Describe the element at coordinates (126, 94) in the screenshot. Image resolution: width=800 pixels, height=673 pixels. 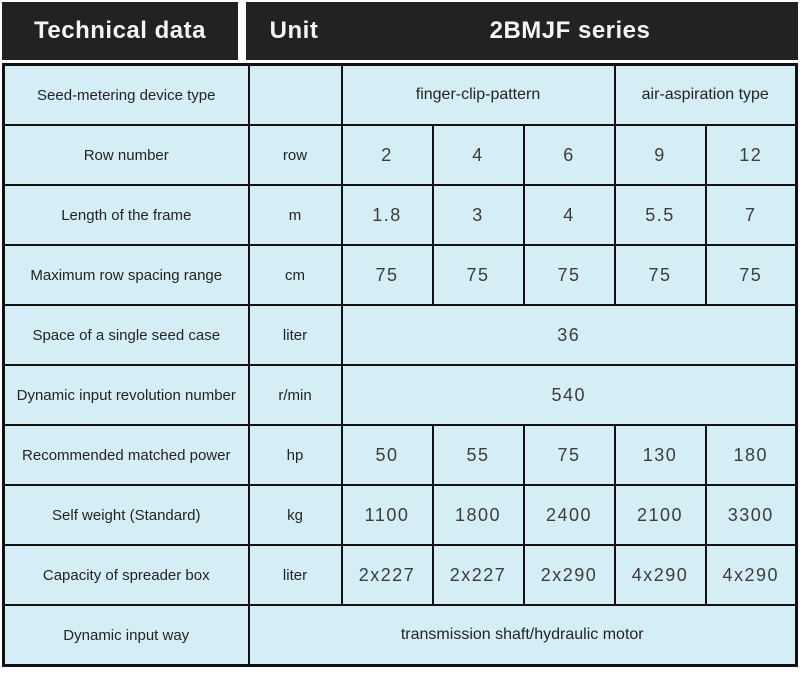
I see `row-label: Seed-metering device type` at that location.